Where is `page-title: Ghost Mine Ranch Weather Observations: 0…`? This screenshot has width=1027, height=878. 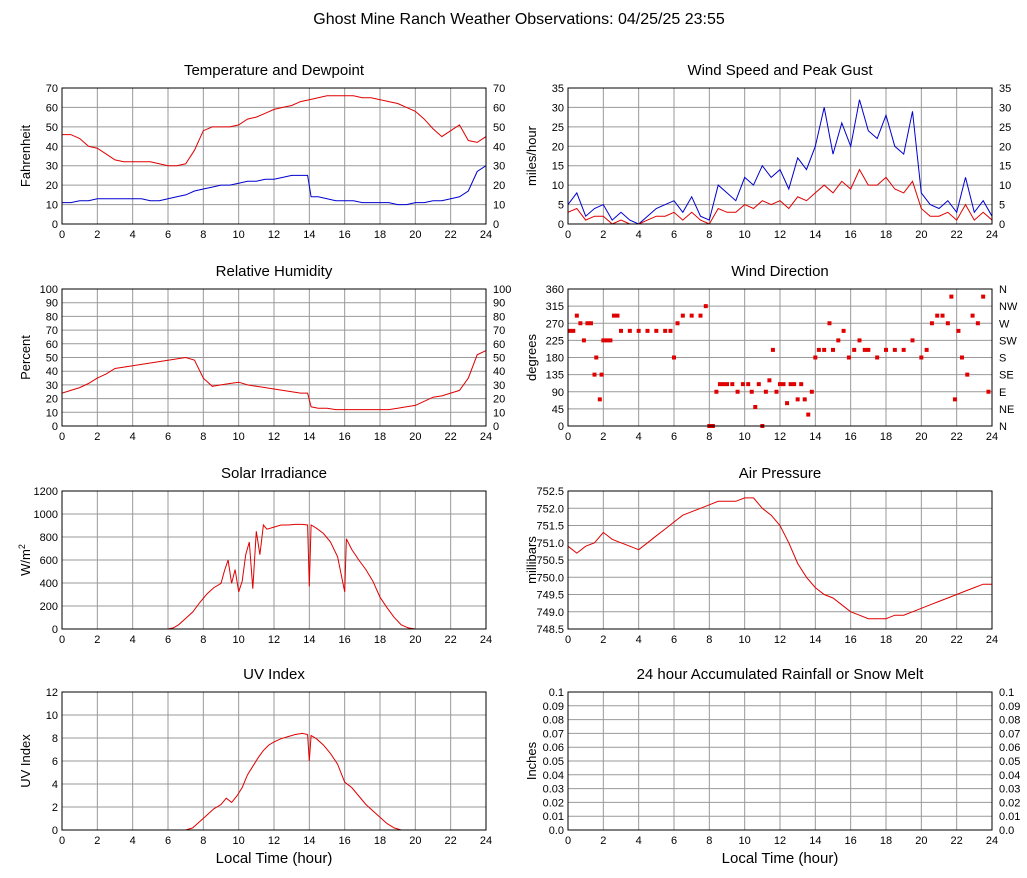 page-title: Ghost Mine Ranch Weather Observations: 0… is located at coordinates (519, 19).